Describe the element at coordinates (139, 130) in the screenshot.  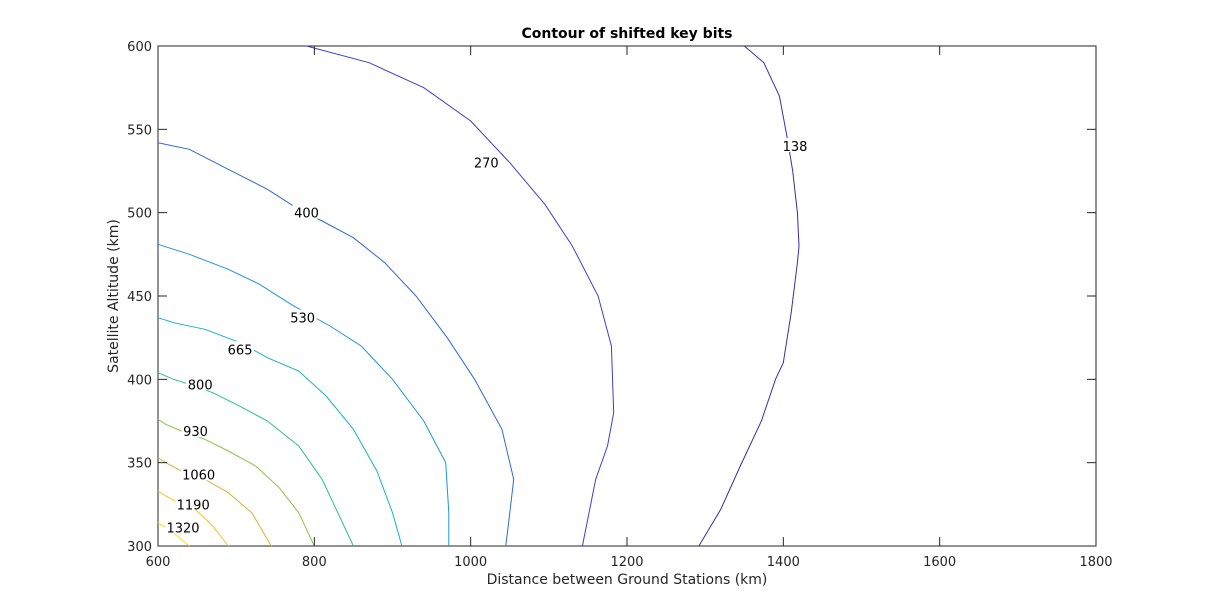
I see `y-tick-label: 550` at that location.